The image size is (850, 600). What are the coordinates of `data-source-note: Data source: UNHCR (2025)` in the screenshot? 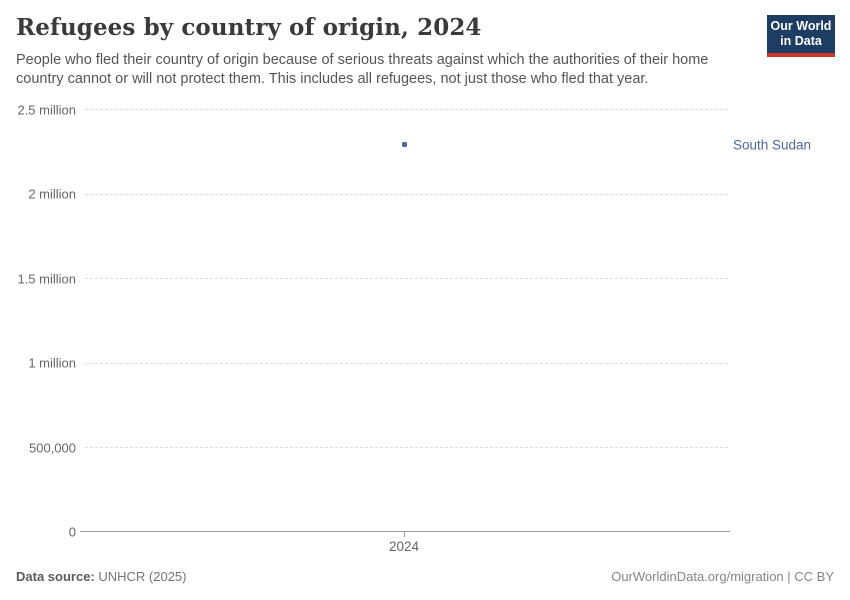 It's located at (101, 576).